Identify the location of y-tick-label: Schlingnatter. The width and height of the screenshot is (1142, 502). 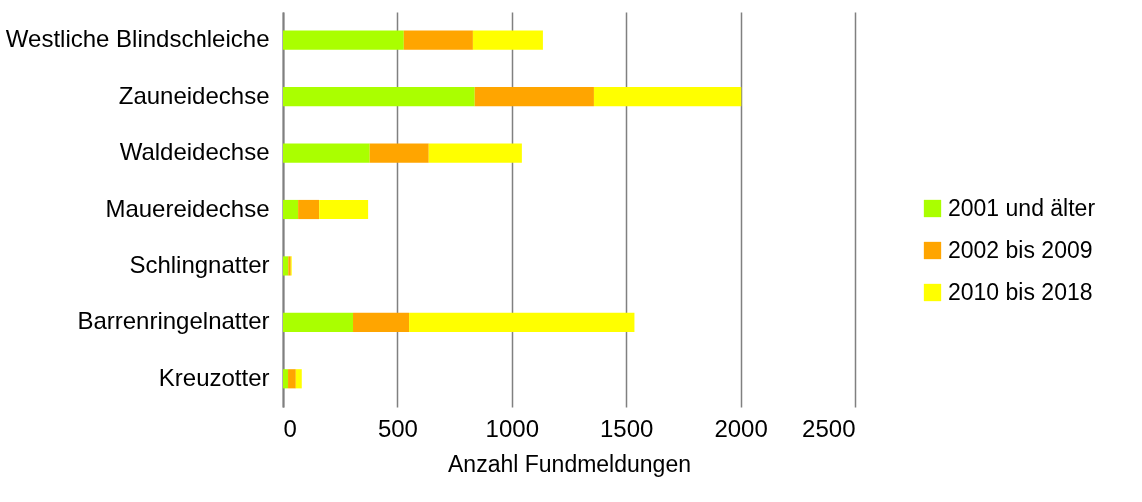
(199, 264).